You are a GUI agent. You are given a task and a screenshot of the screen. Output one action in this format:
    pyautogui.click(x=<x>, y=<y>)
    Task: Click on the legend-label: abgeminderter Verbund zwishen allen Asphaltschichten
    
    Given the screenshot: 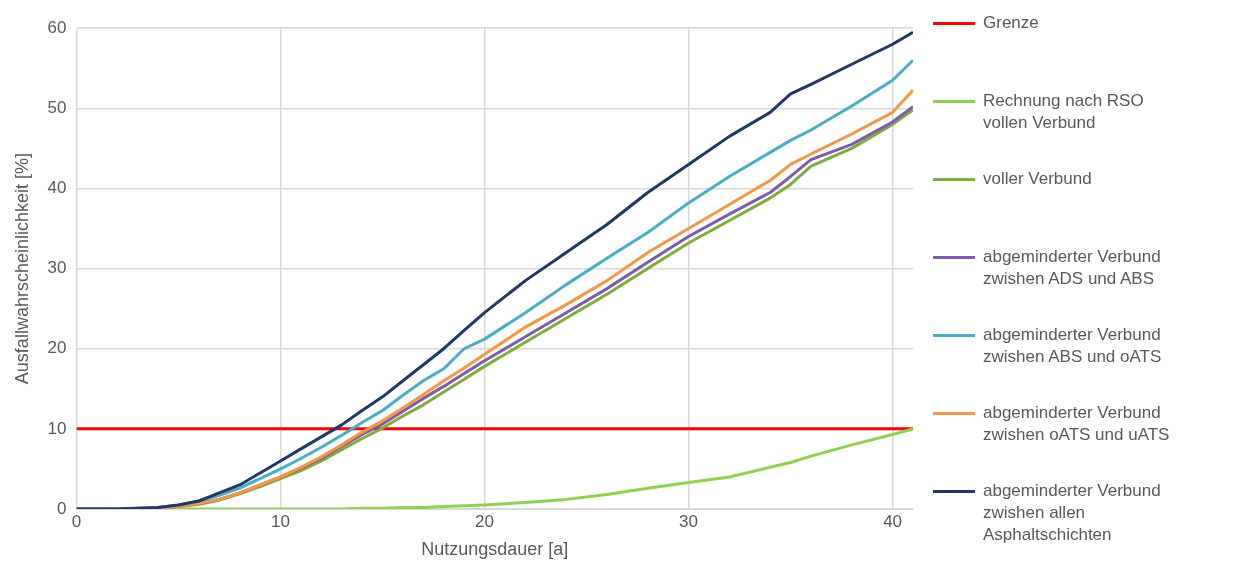 What is the action you would take?
    pyautogui.click(x=1072, y=513)
    